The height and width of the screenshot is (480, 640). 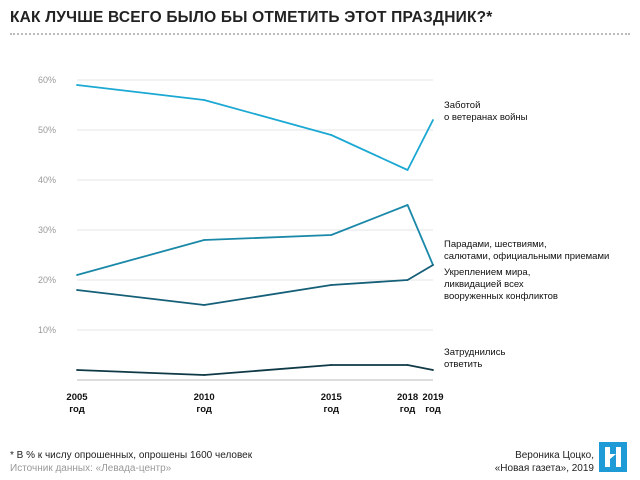 I want to click on y-tick-label: 40%, so click(x=47, y=180).